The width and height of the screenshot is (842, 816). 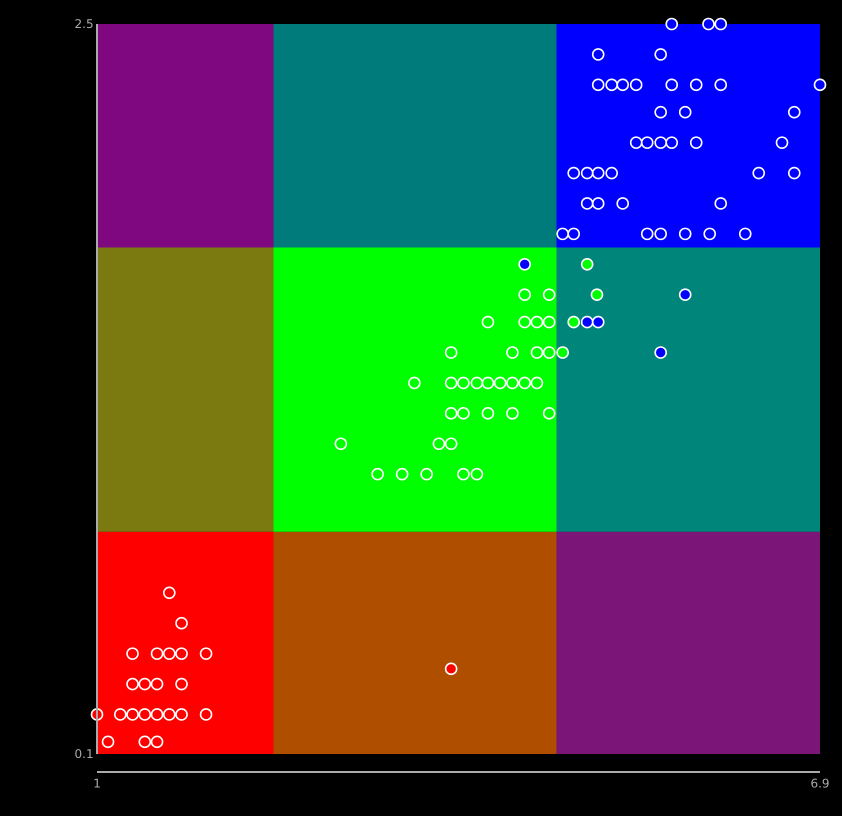 What do you see at coordinates (84, 24) in the screenshot?
I see `y-tick-label: 2.5` at bounding box center [84, 24].